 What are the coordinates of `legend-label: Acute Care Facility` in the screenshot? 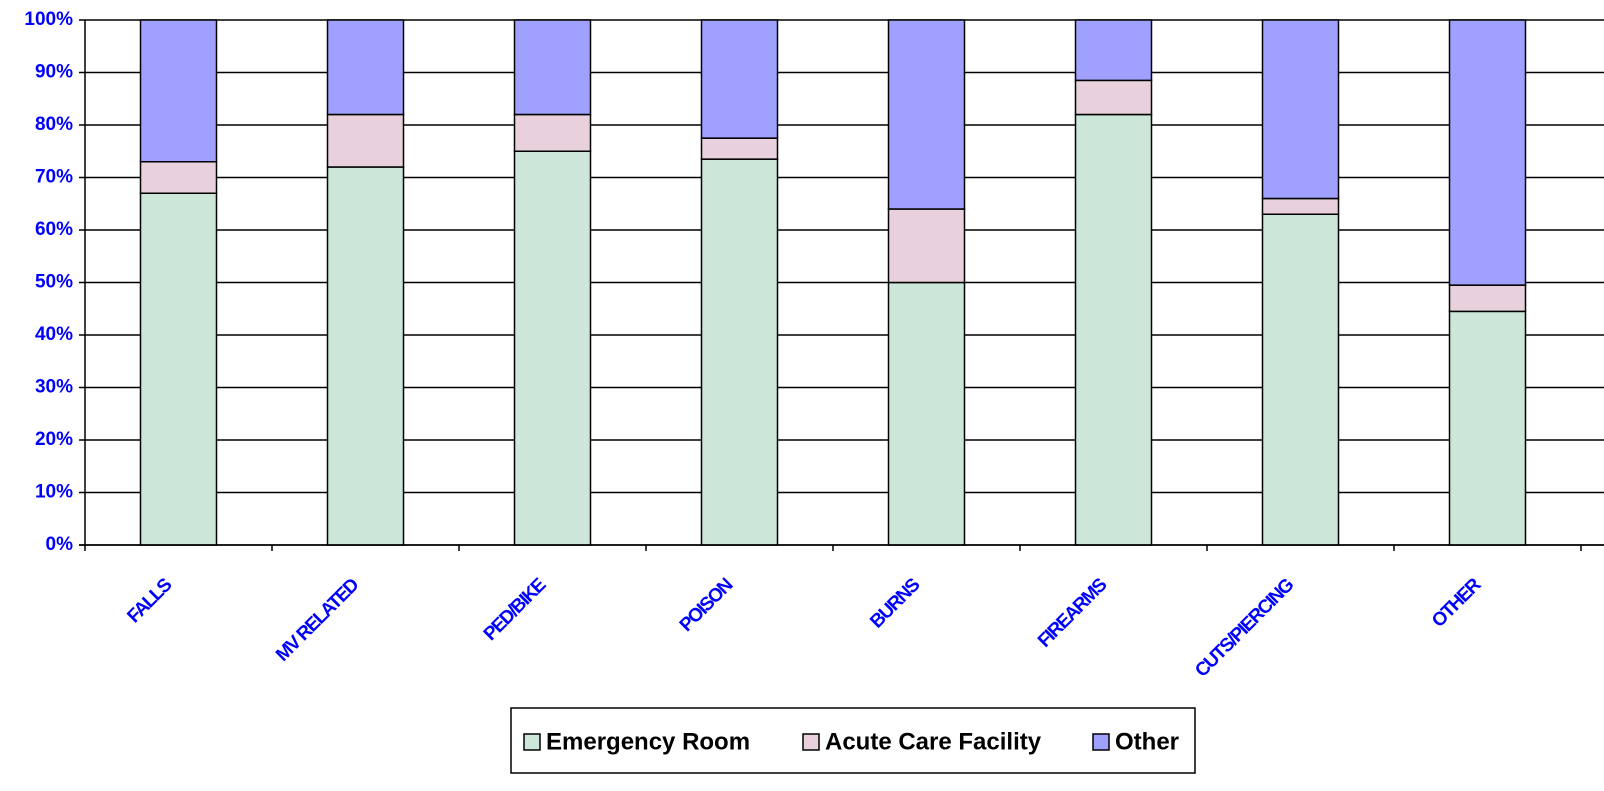 It's located at (933, 741).